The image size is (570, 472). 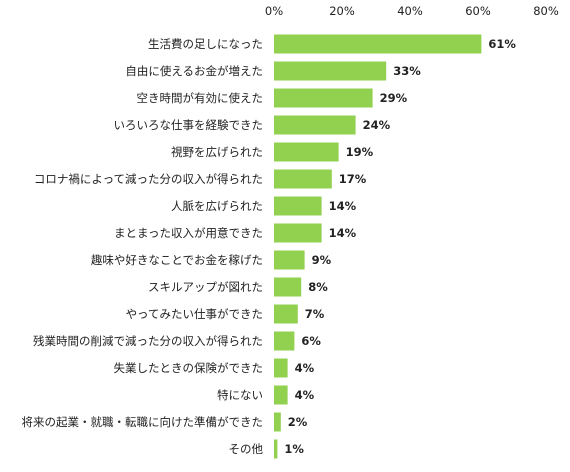 I want to click on x-tick-label: 20%, so click(x=342, y=11).